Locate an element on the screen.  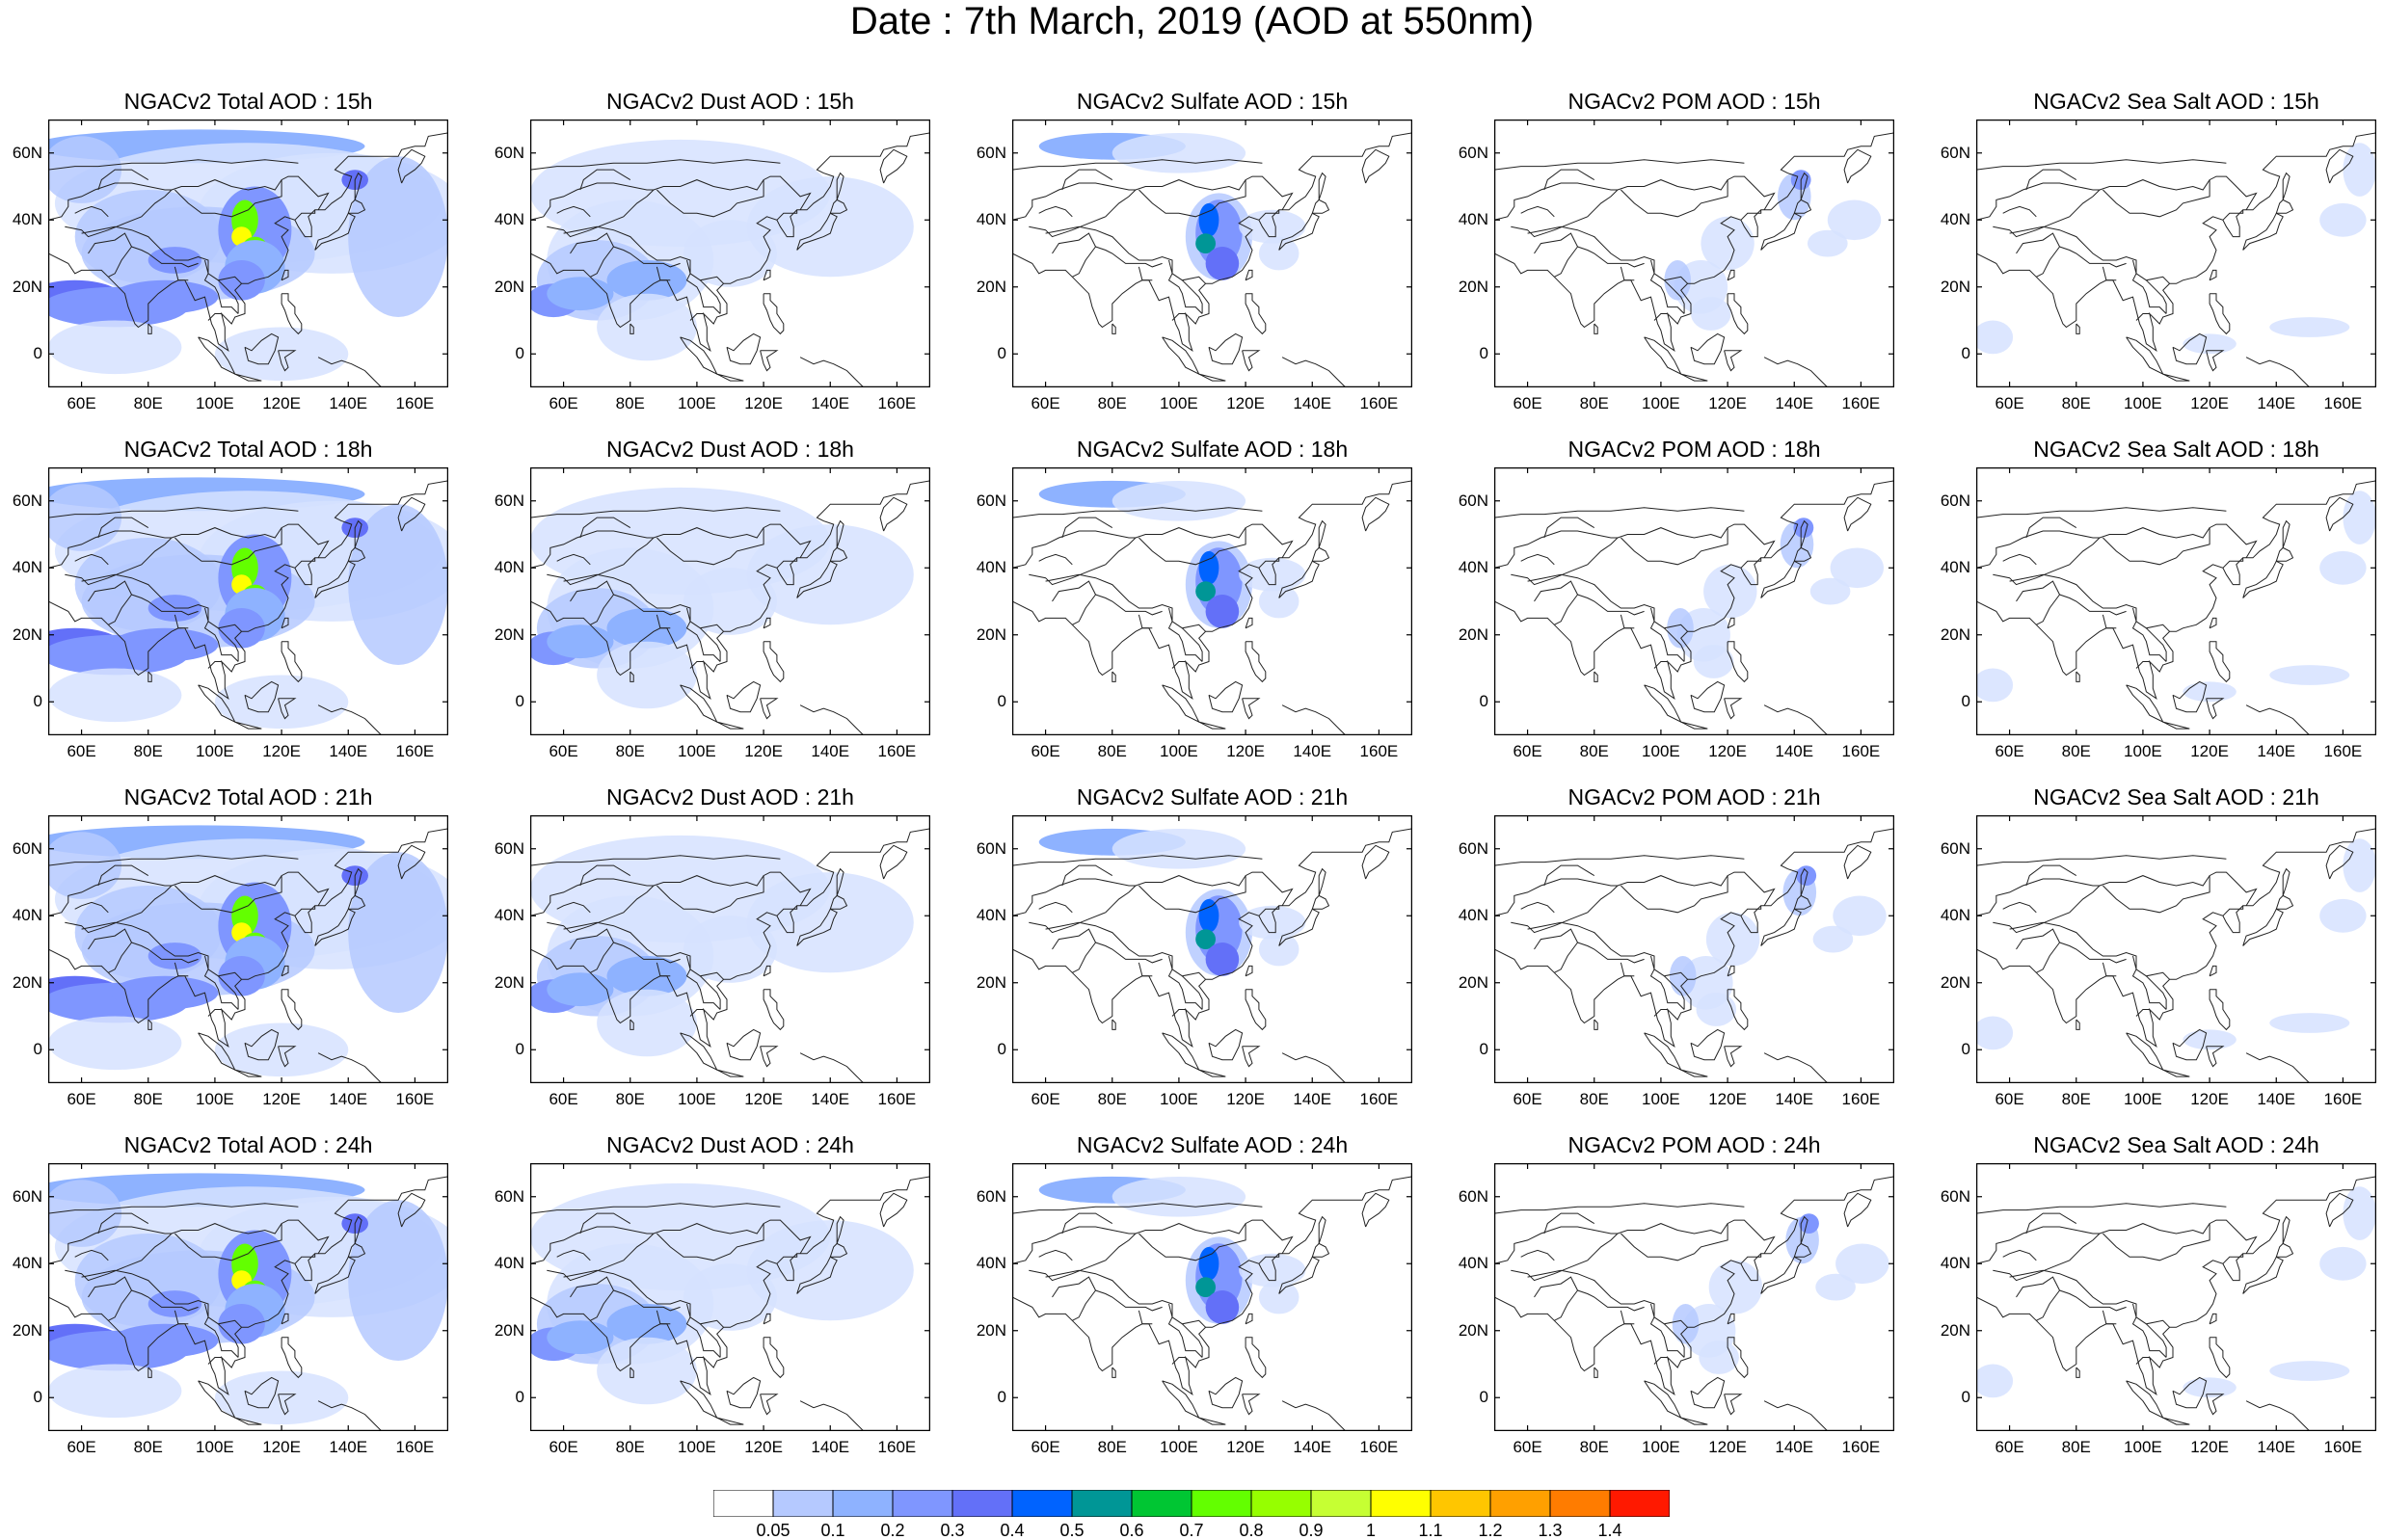
panel-title: NGACv2 Total AOD : 15h is located at coordinates (248, 101).